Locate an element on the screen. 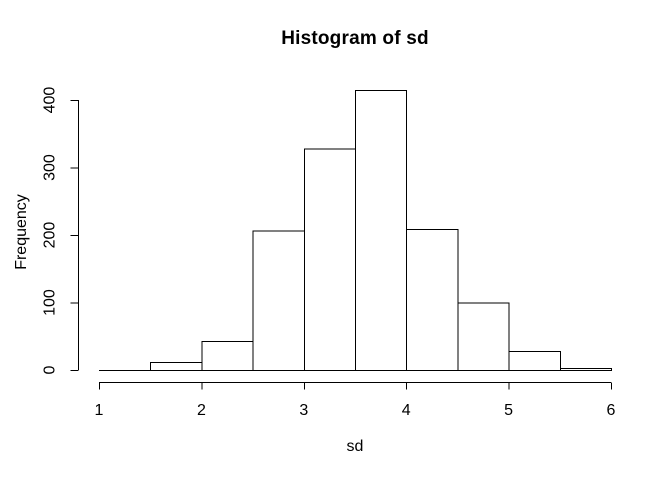 The height and width of the screenshot is (480, 672). x-tick-label: 5 is located at coordinates (508, 410).